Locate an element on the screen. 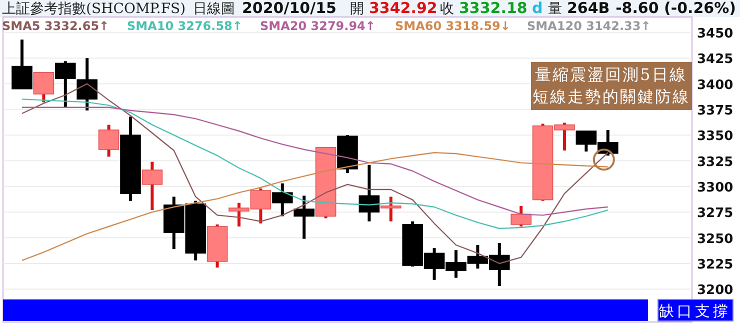 The height and width of the screenshot is (324, 740). annotation: 收 is located at coordinates (447, 9).